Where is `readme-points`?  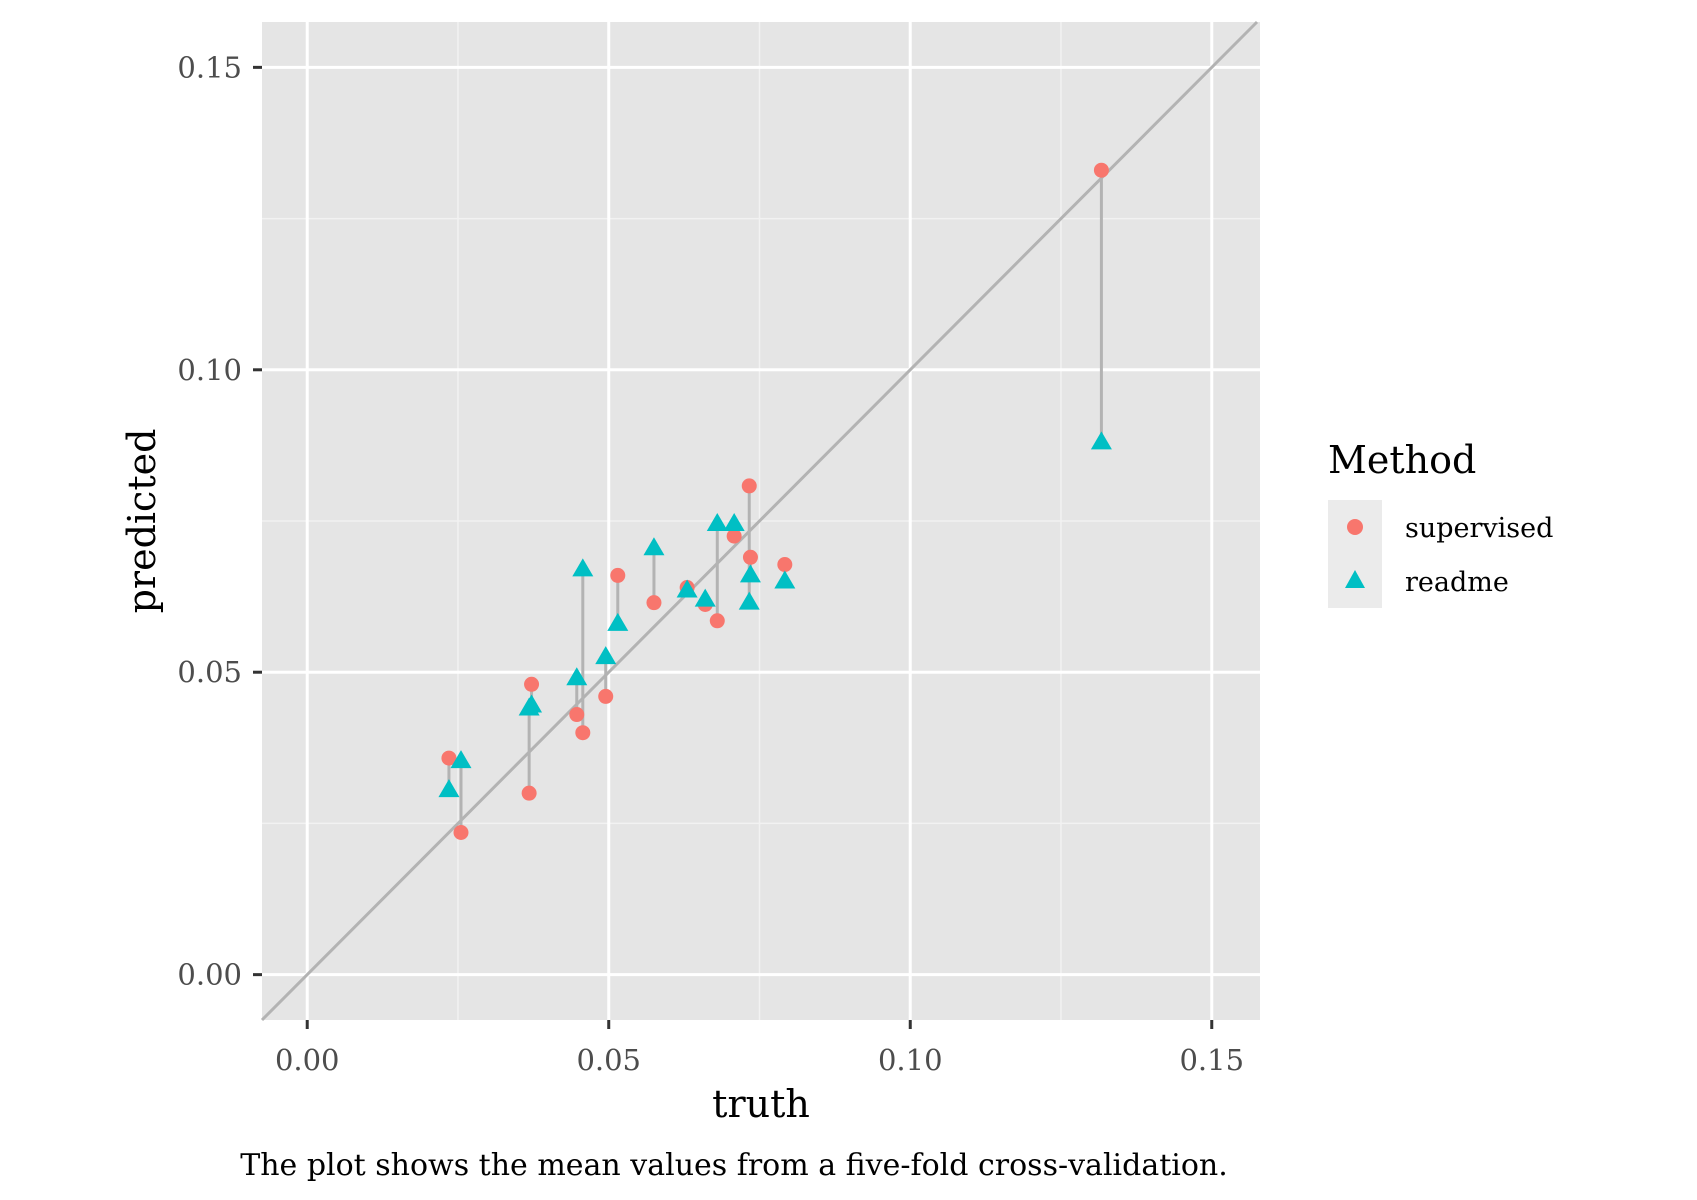 readme-points is located at coordinates (775, 614).